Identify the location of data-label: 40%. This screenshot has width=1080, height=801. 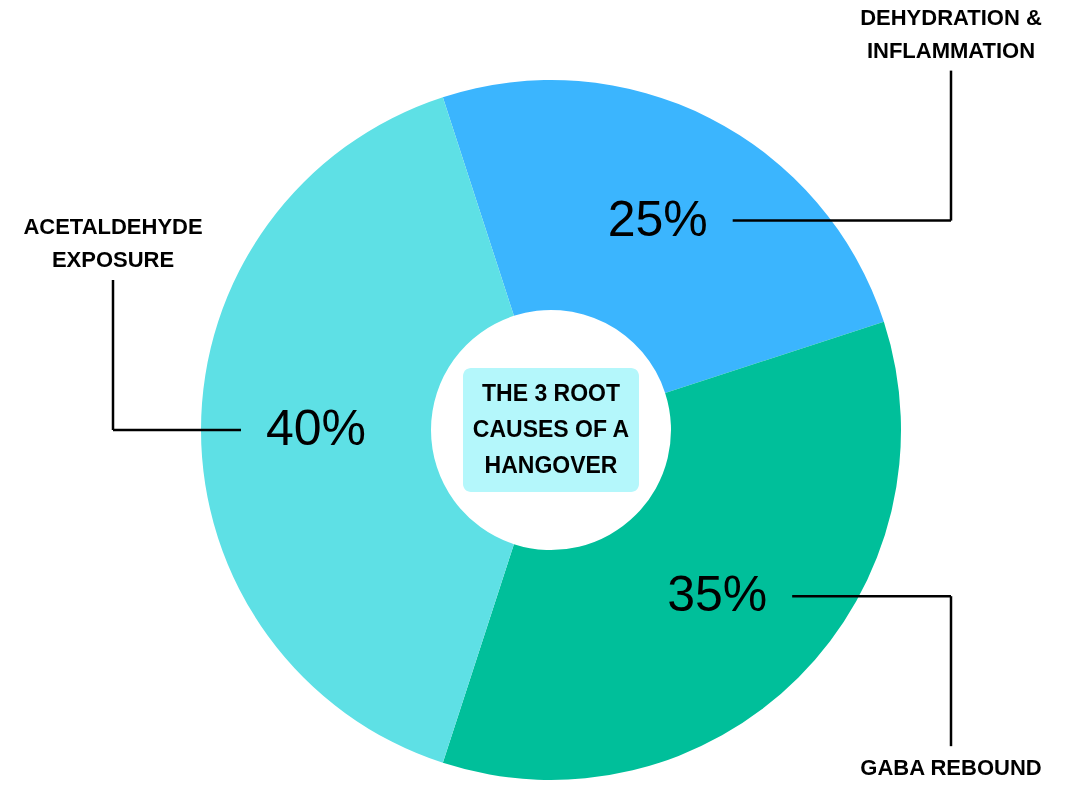
(316, 428).